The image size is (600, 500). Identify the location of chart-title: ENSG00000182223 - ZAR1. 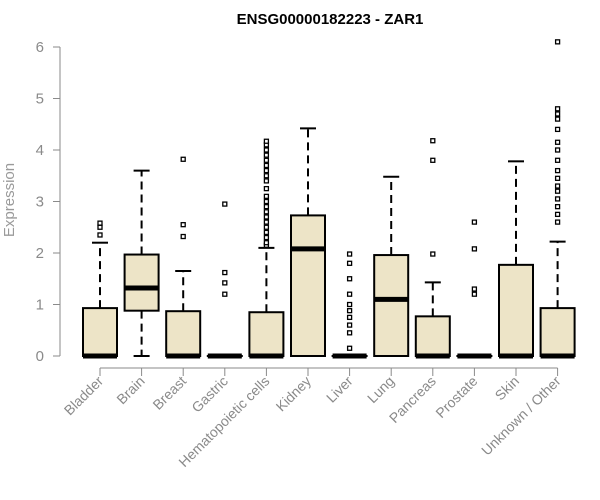
(330, 19).